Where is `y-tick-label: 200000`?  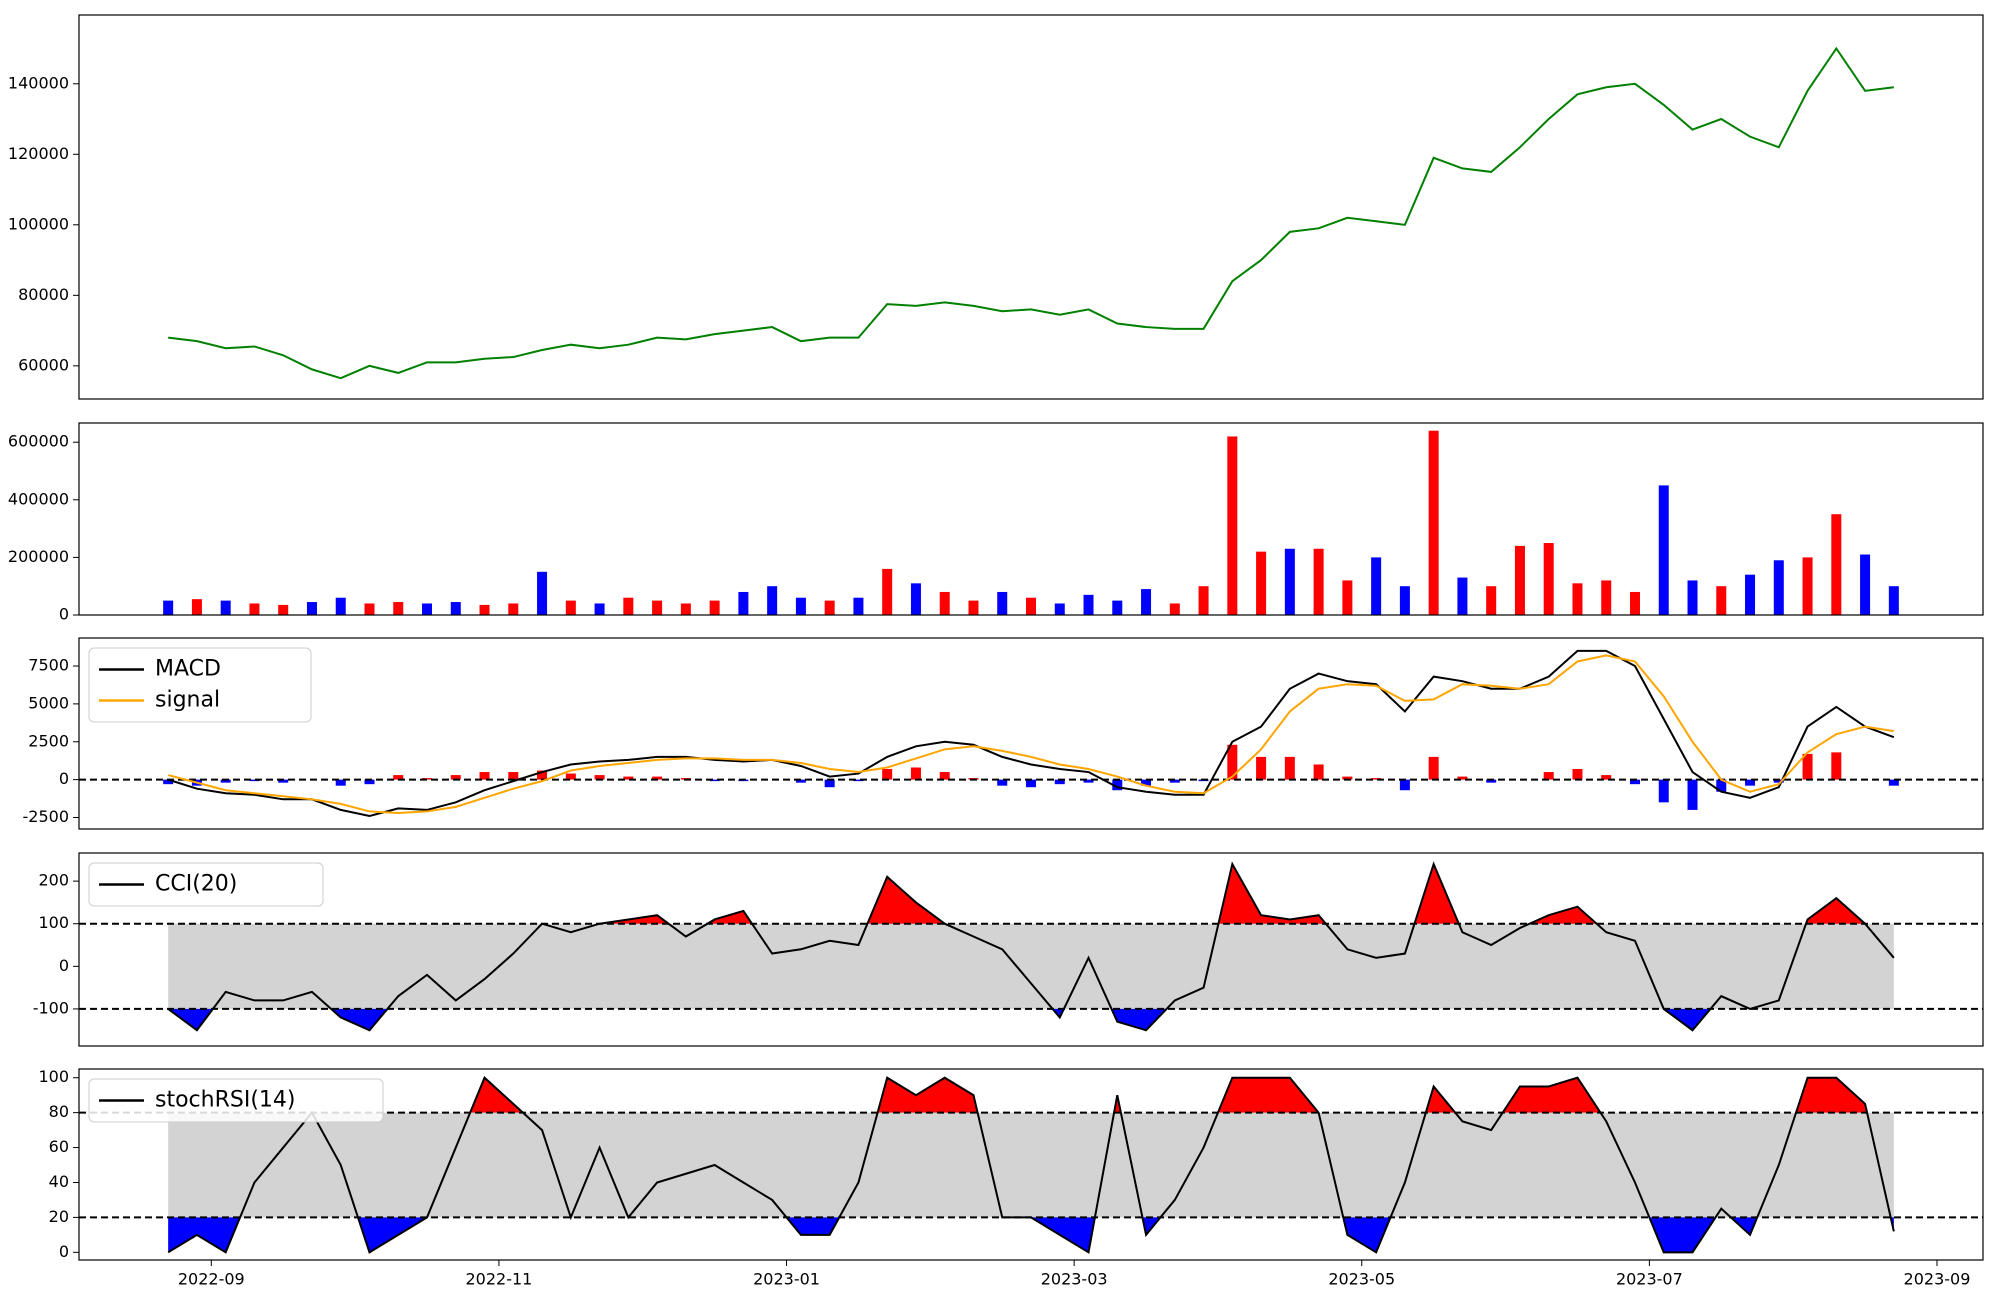
y-tick-label: 200000 is located at coordinates (38, 556).